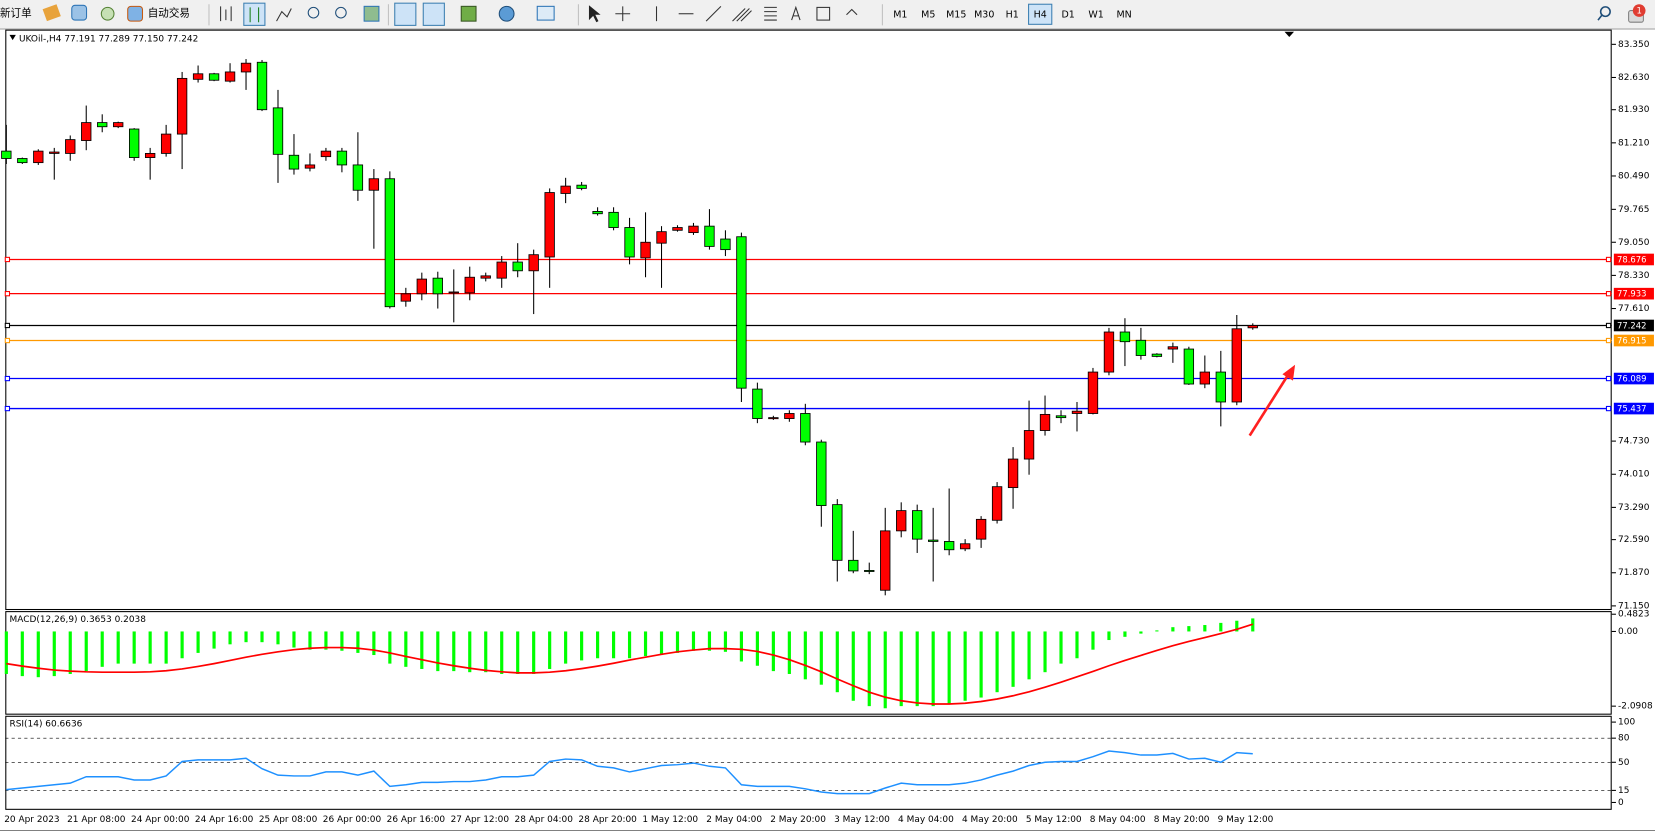 The height and width of the screenshot is (831, 1655). What do you see at coordinates (796, 13) in the screenshot?
I see `text-icon` at bounding box center [796, 13].